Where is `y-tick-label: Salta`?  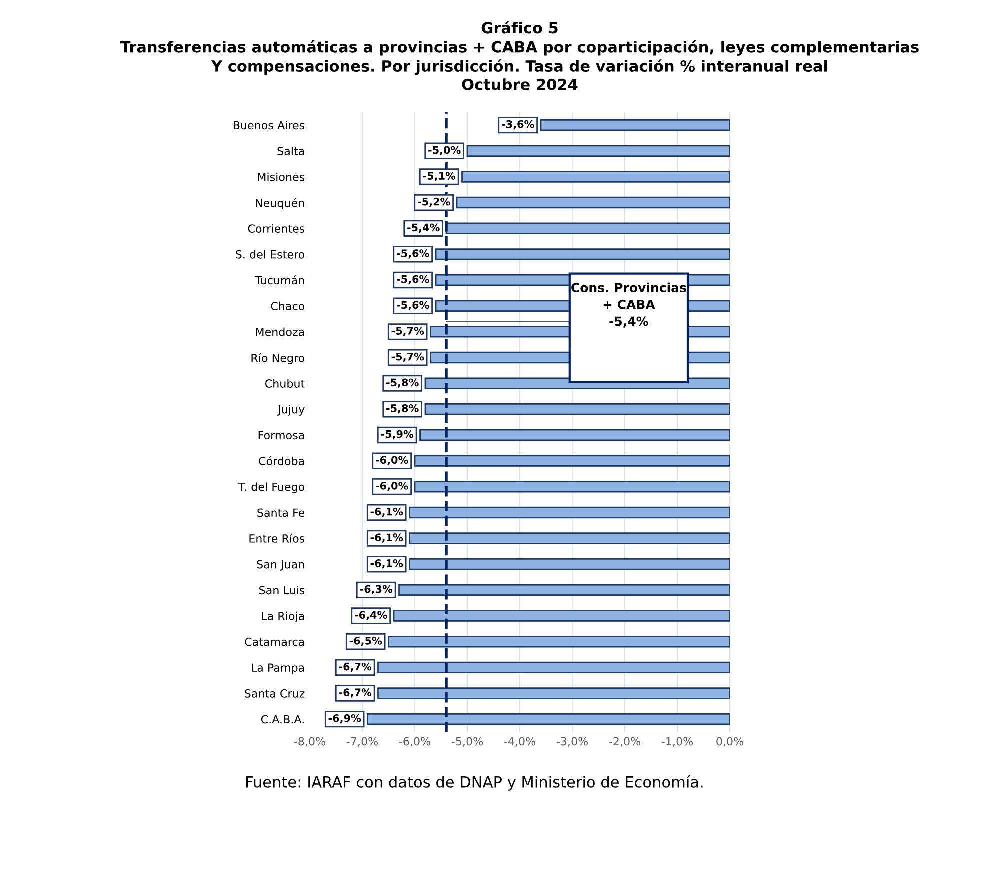
y-tick-label: Salta is located at coordinates (291, 151).